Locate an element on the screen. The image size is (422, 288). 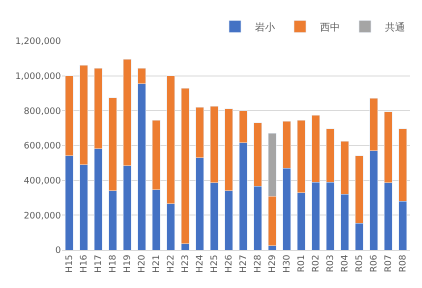
x-tick-label: R01 is located at coordinates (302, 263).